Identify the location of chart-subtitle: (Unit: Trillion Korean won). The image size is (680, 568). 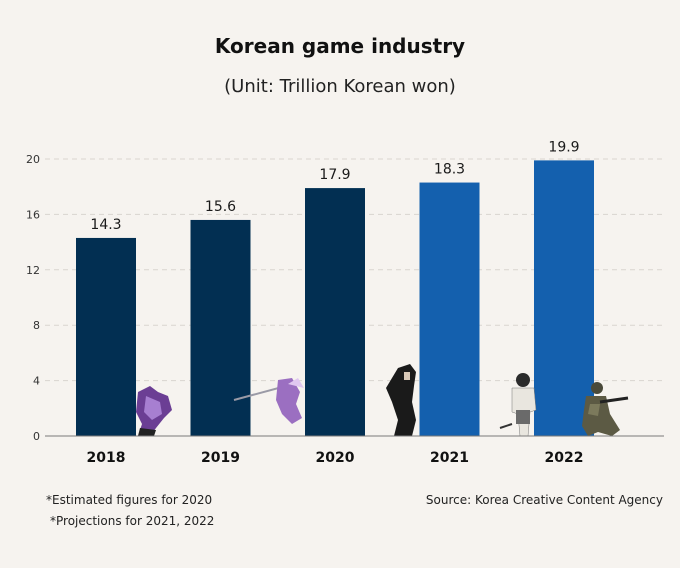
(340, 86).